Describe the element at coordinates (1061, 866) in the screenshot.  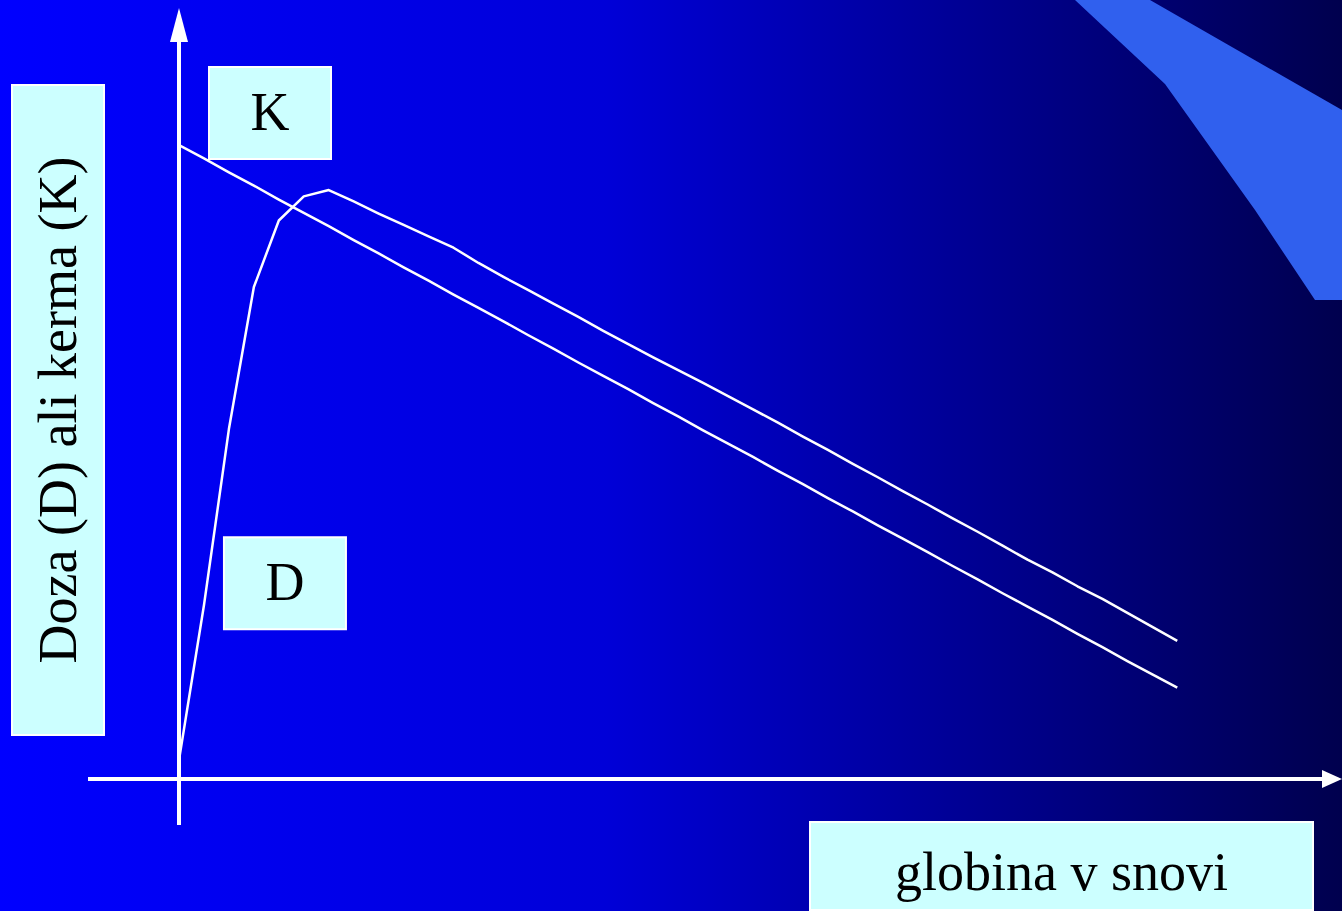
I see `x-axis-title: globina v snovi` at that location.